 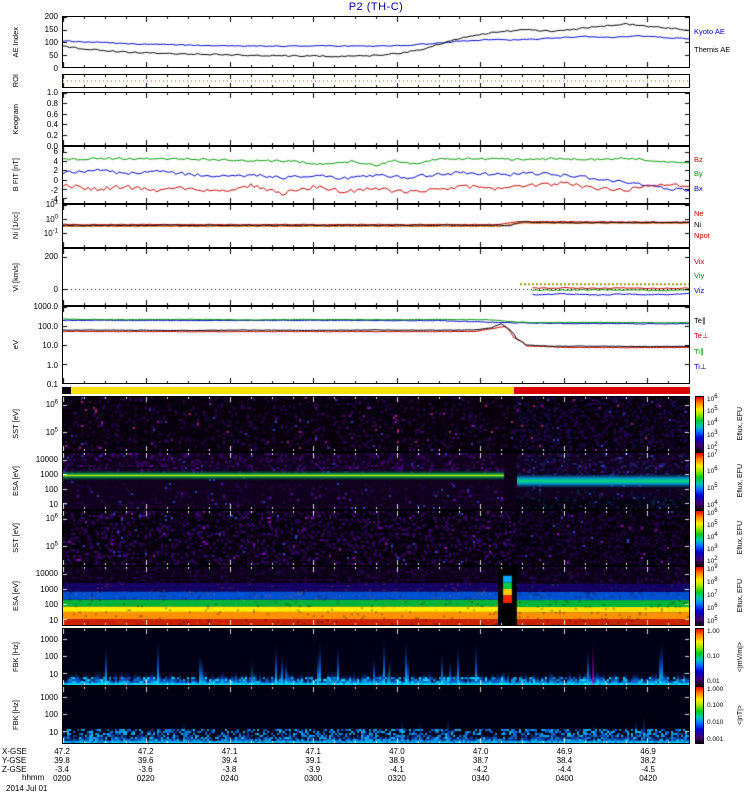 I want to click on colorbar-unit-label-sst_e: Eflux, EFU, so click(x=740, y=538).